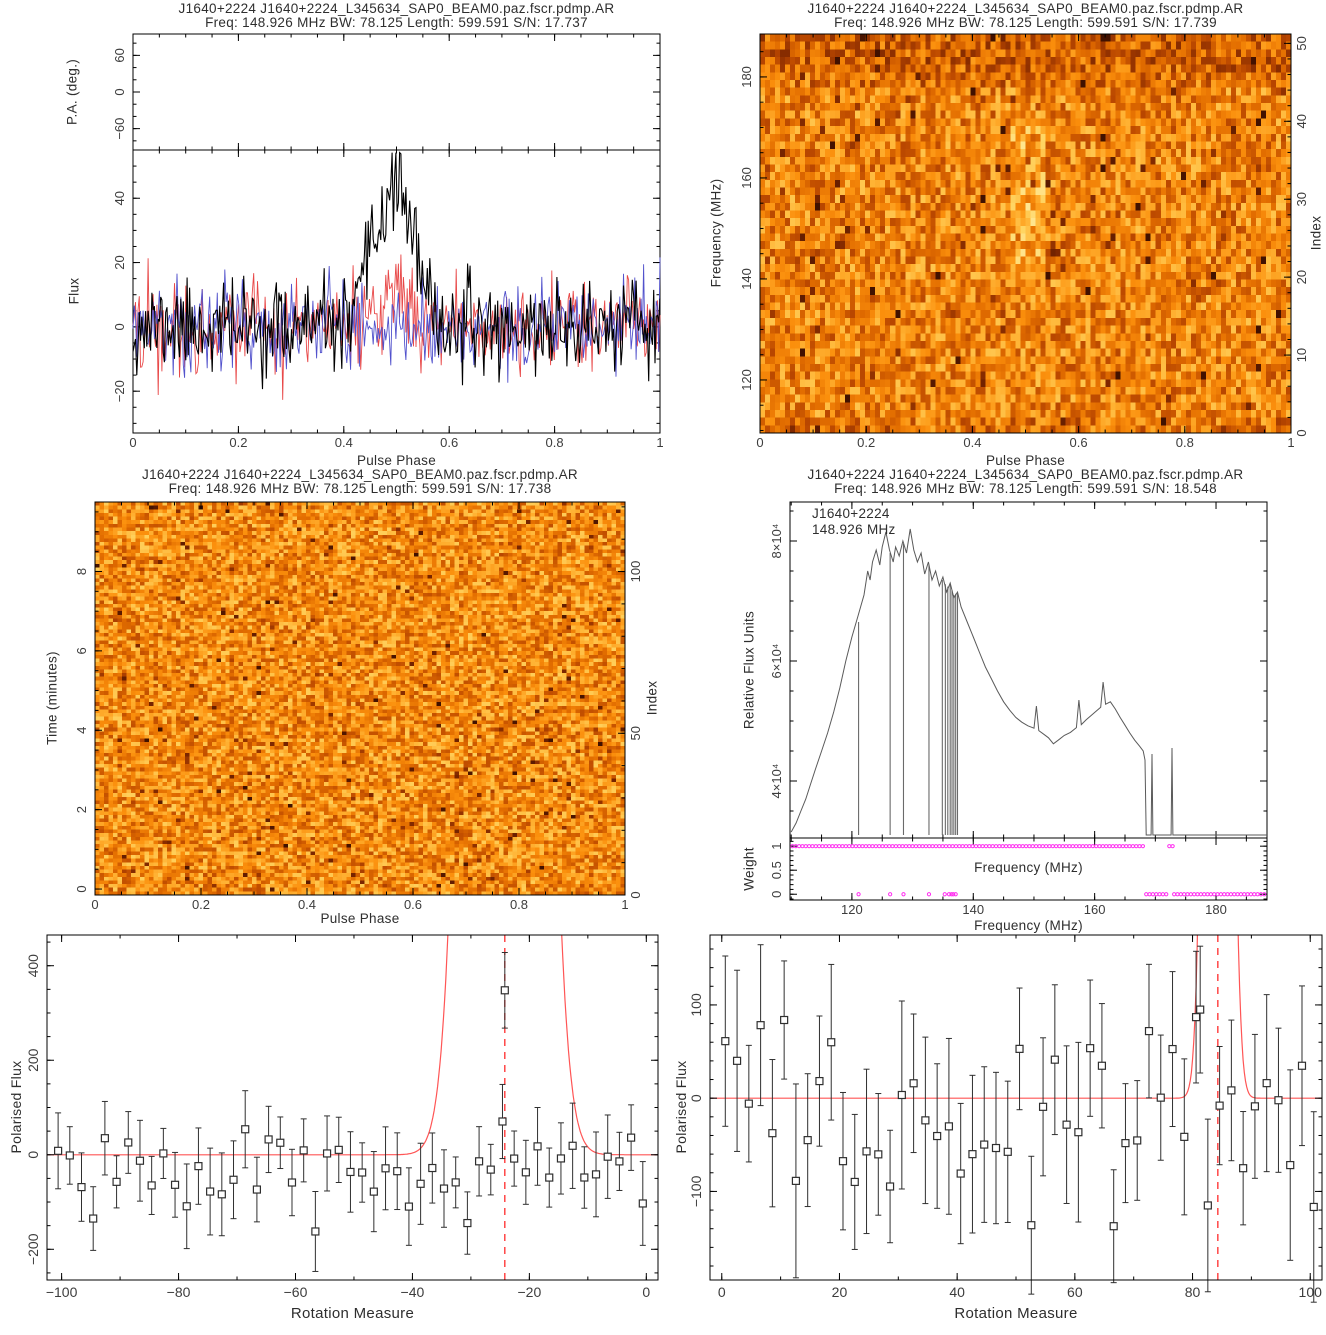 The height and width of the screenshot is (1335, 1326). I want to click on svg-text: 80, so click(1193, 1292).